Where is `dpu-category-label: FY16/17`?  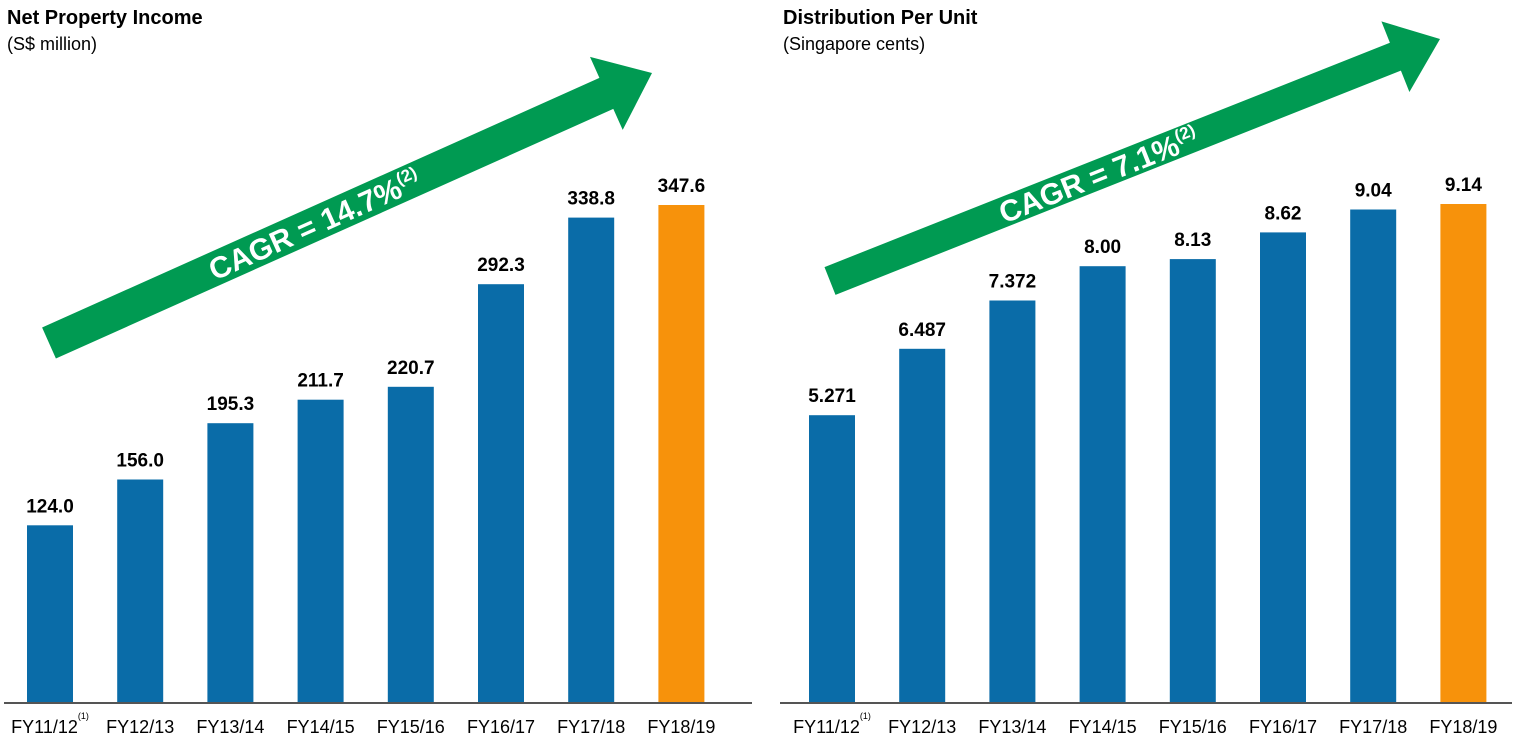 dpu-category-label: FY16/17 is located at coordinates (1283, 727).